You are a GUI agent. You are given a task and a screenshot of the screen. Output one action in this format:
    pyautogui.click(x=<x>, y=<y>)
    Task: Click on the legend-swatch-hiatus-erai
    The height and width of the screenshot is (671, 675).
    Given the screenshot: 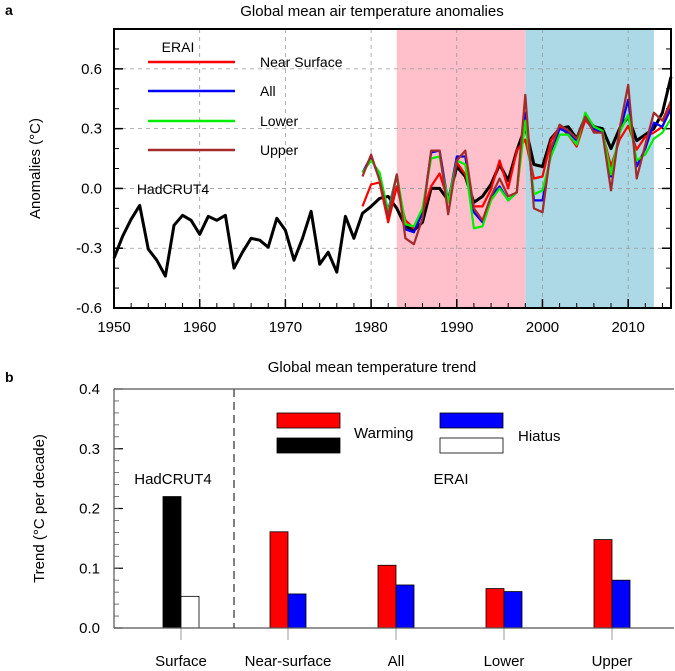 What is the action you would take?
    pyautogui.click(x=471, y=420)
    